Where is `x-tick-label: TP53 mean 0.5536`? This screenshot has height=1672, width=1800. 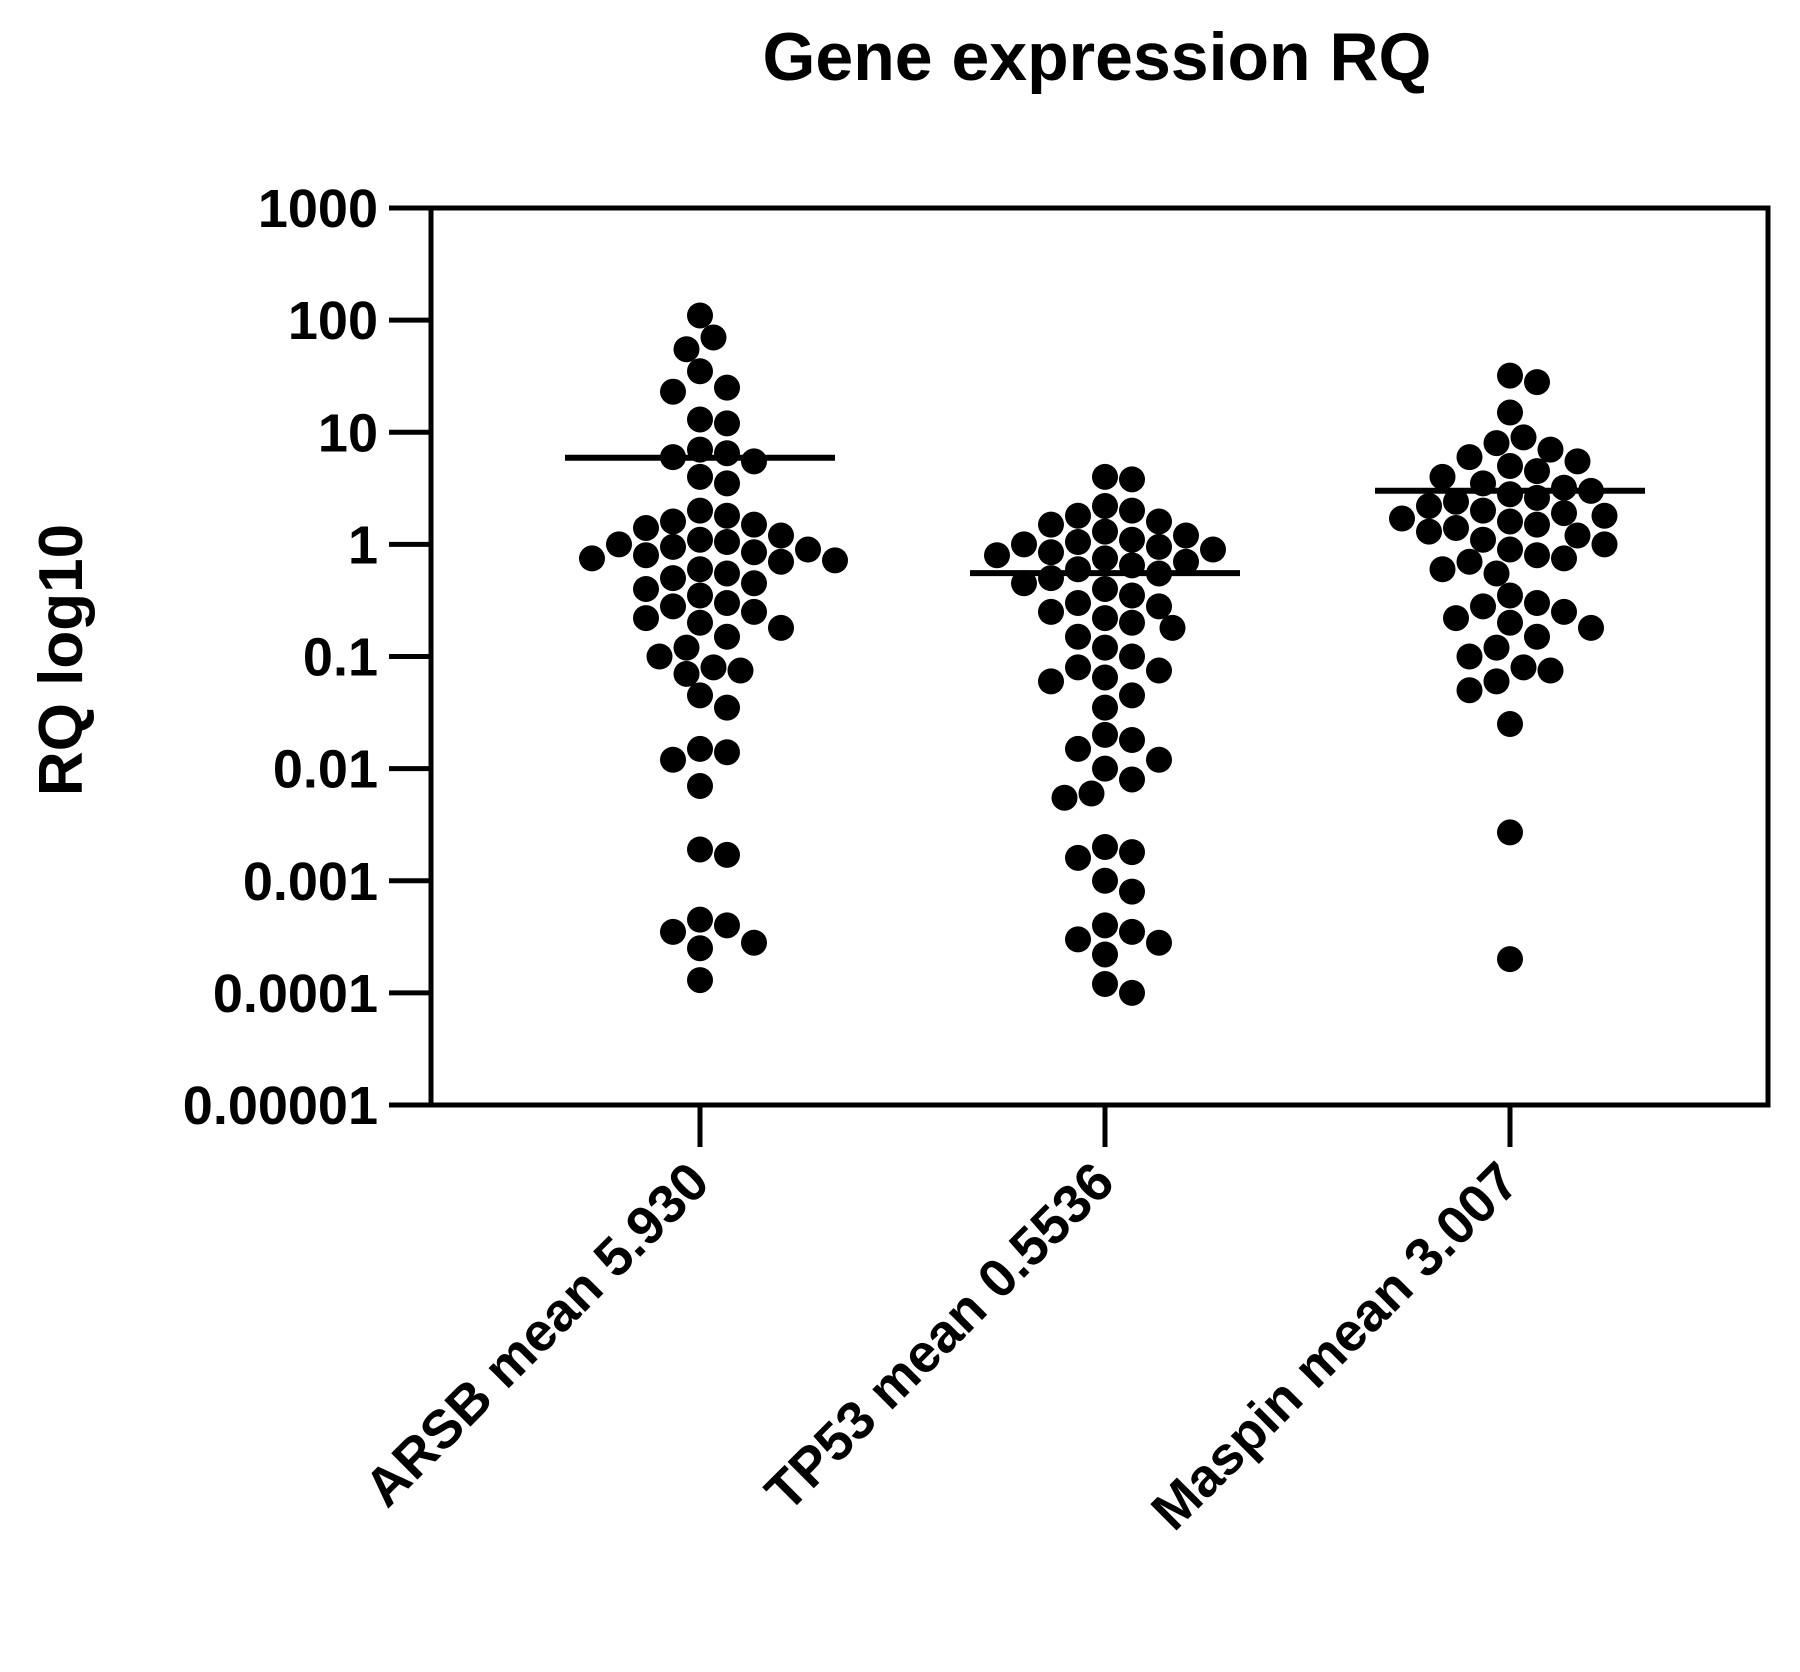
x-tick-label: TP53 mean 0.5536 is located at coordinates (939, 1336).